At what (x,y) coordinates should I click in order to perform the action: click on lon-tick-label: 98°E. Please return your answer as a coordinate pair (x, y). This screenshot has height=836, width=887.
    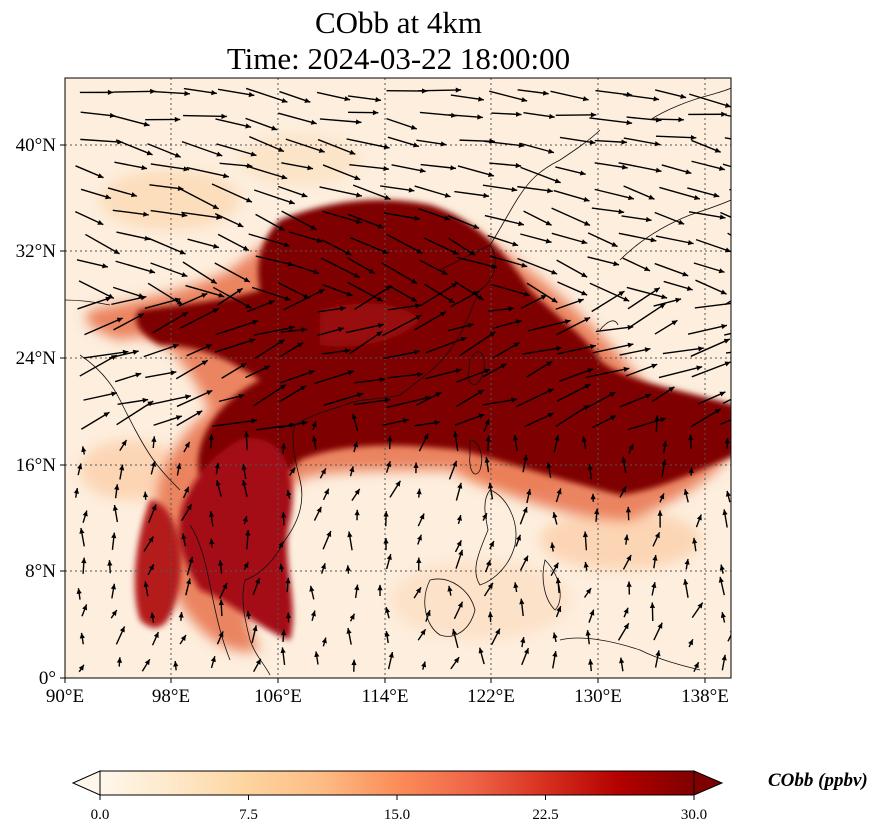
    Looking at the image, I should click on (171, 696).